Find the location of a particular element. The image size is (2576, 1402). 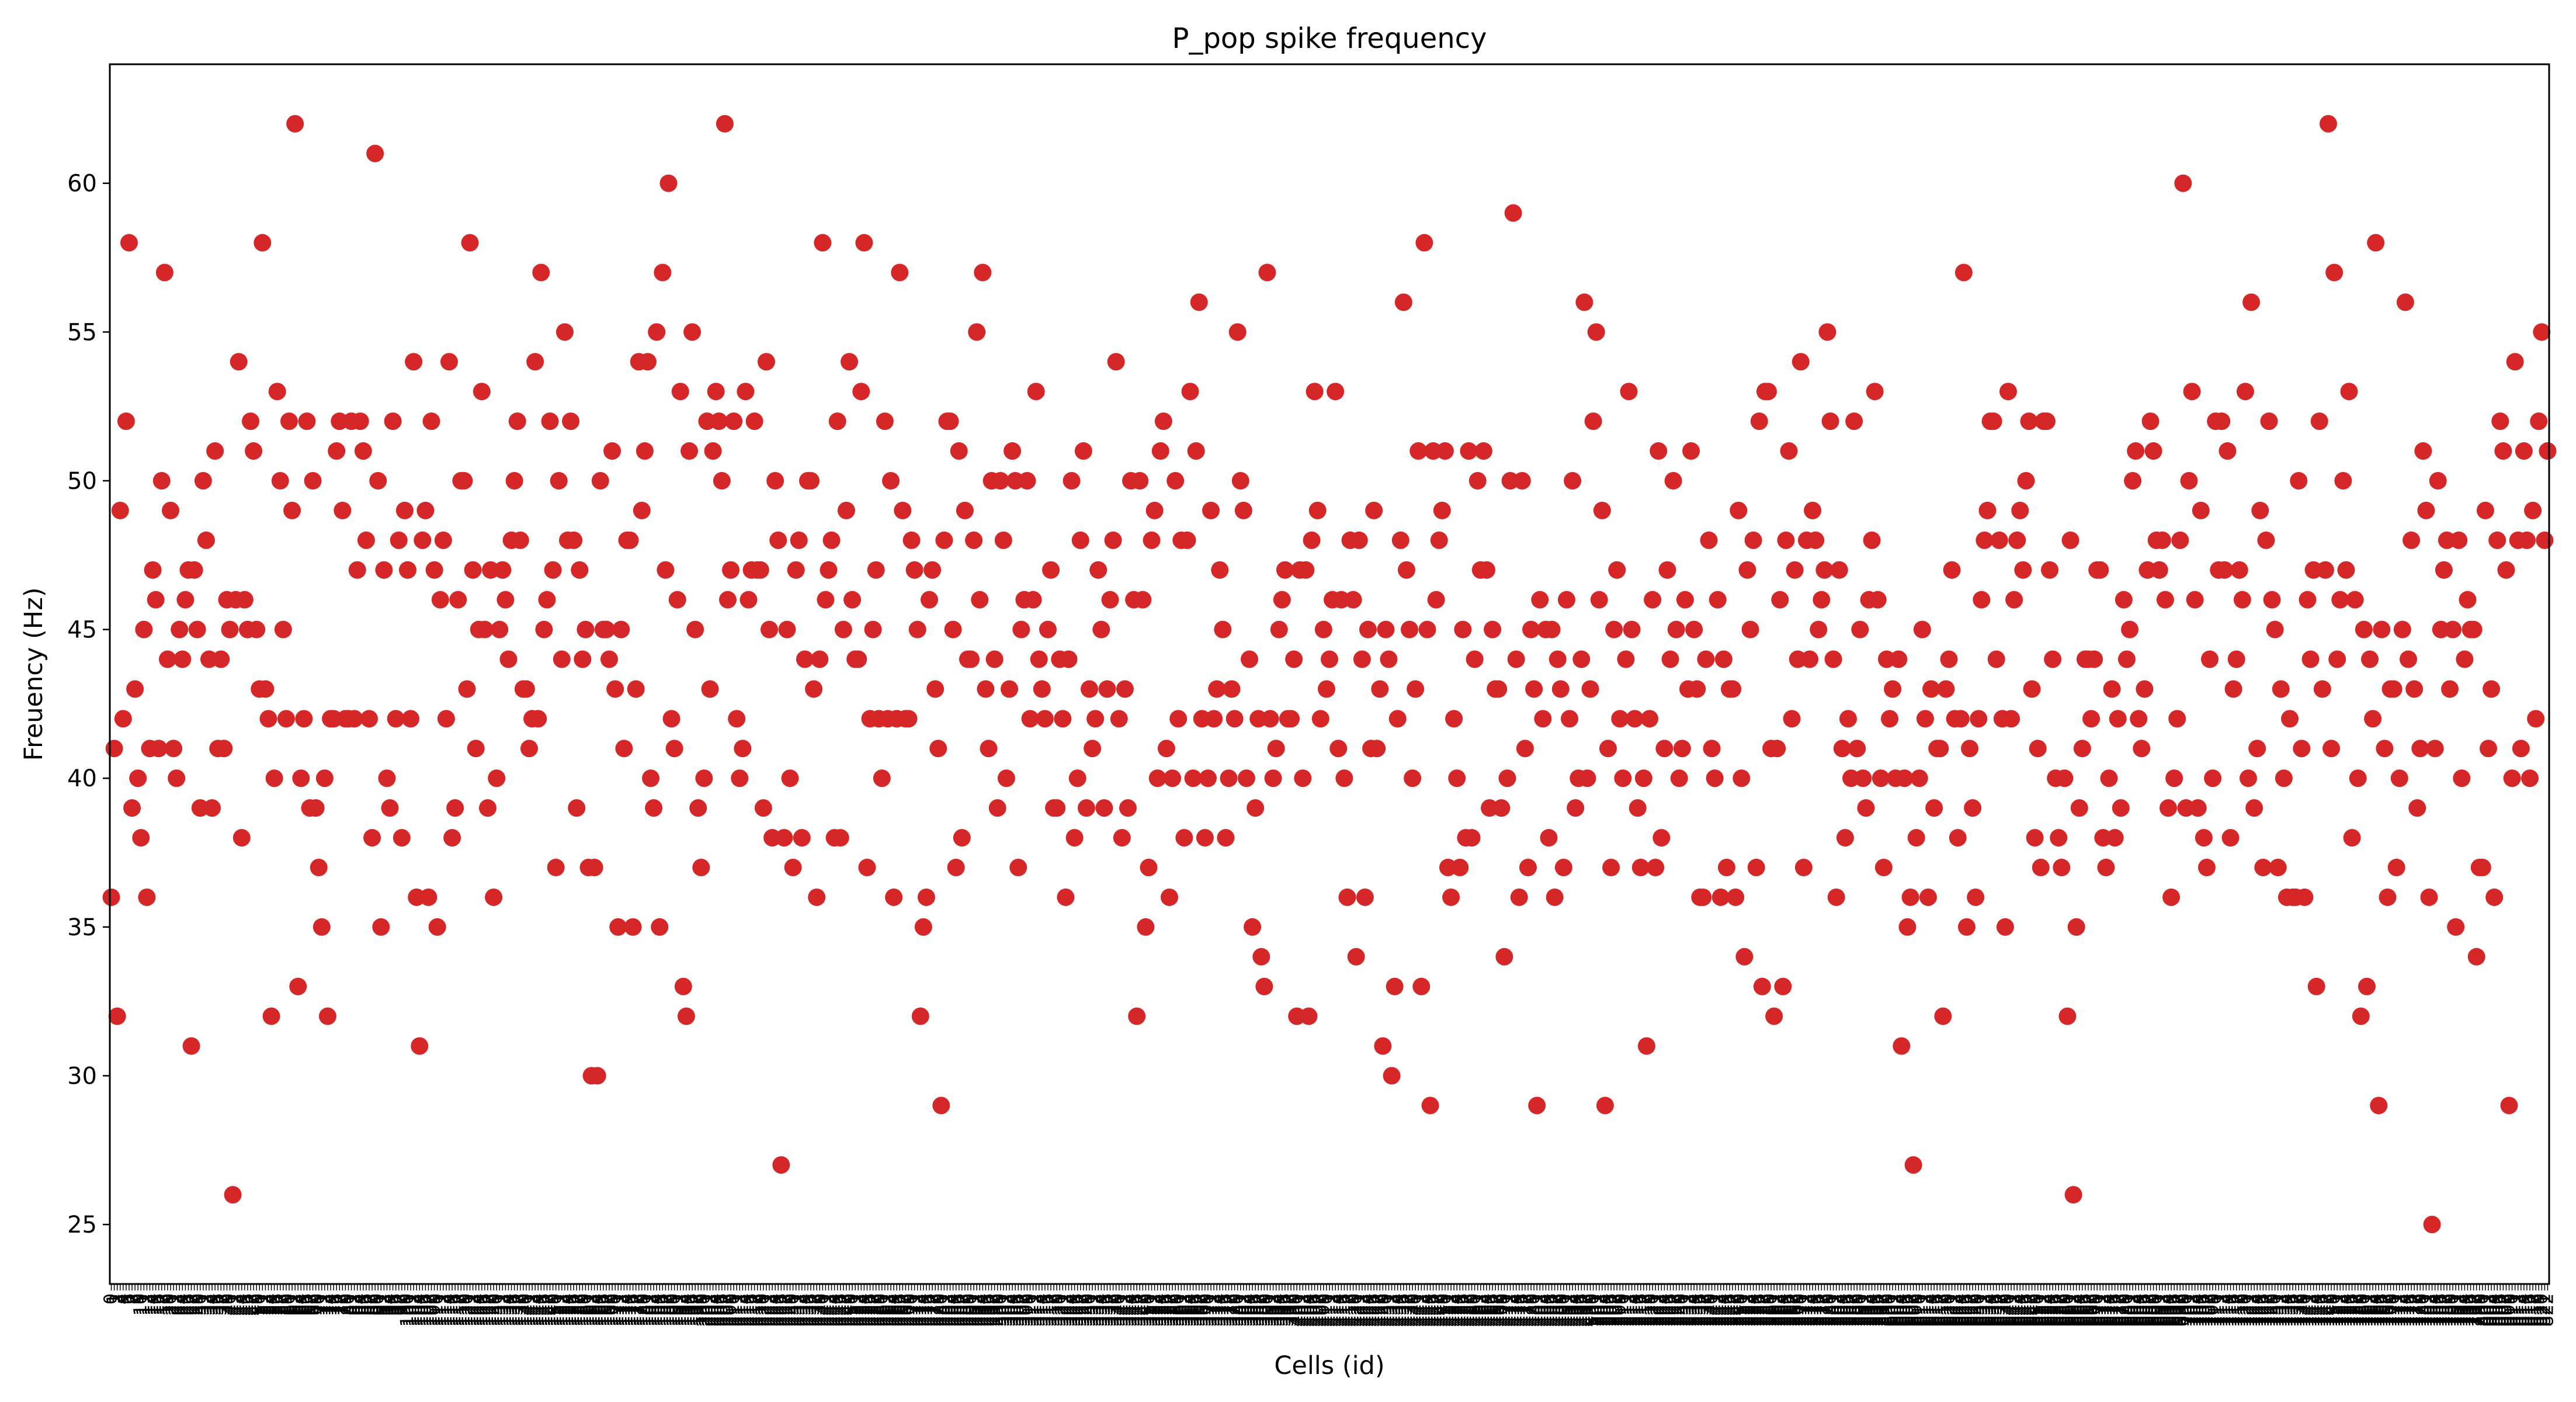

x-tick-label: 500 is located at coordinates (1593, 1310).